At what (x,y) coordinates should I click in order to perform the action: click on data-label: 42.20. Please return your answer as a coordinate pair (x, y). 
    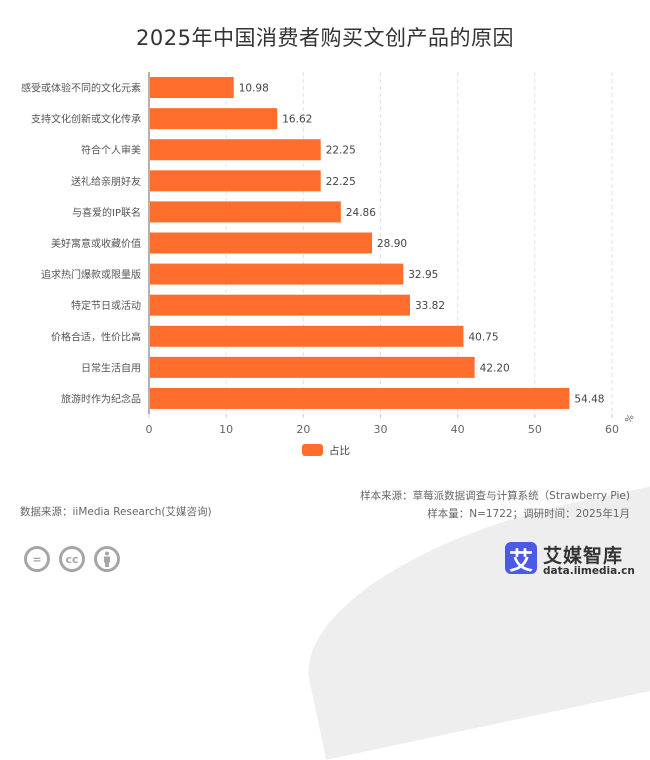
    Looking at the image, I should click on (495, 368).